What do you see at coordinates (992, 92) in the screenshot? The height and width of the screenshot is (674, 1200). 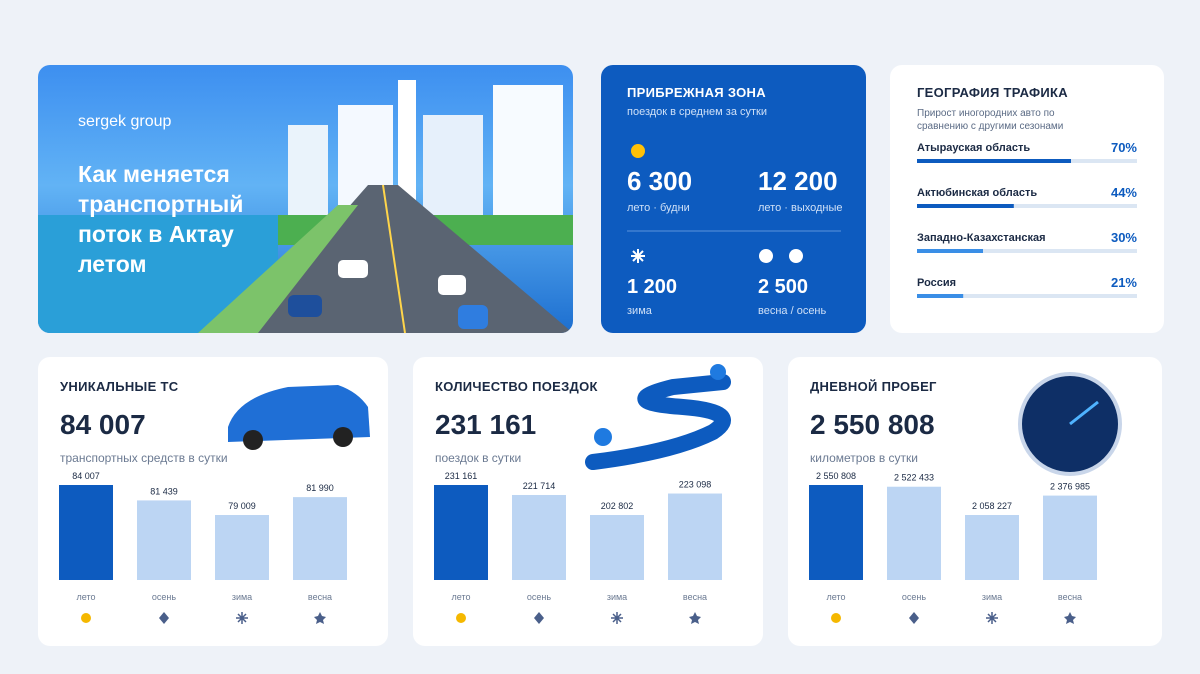 I see `geography-title: ГЕОГРАФИЯ ТРАФИКА` at bounding box center [992, 92].